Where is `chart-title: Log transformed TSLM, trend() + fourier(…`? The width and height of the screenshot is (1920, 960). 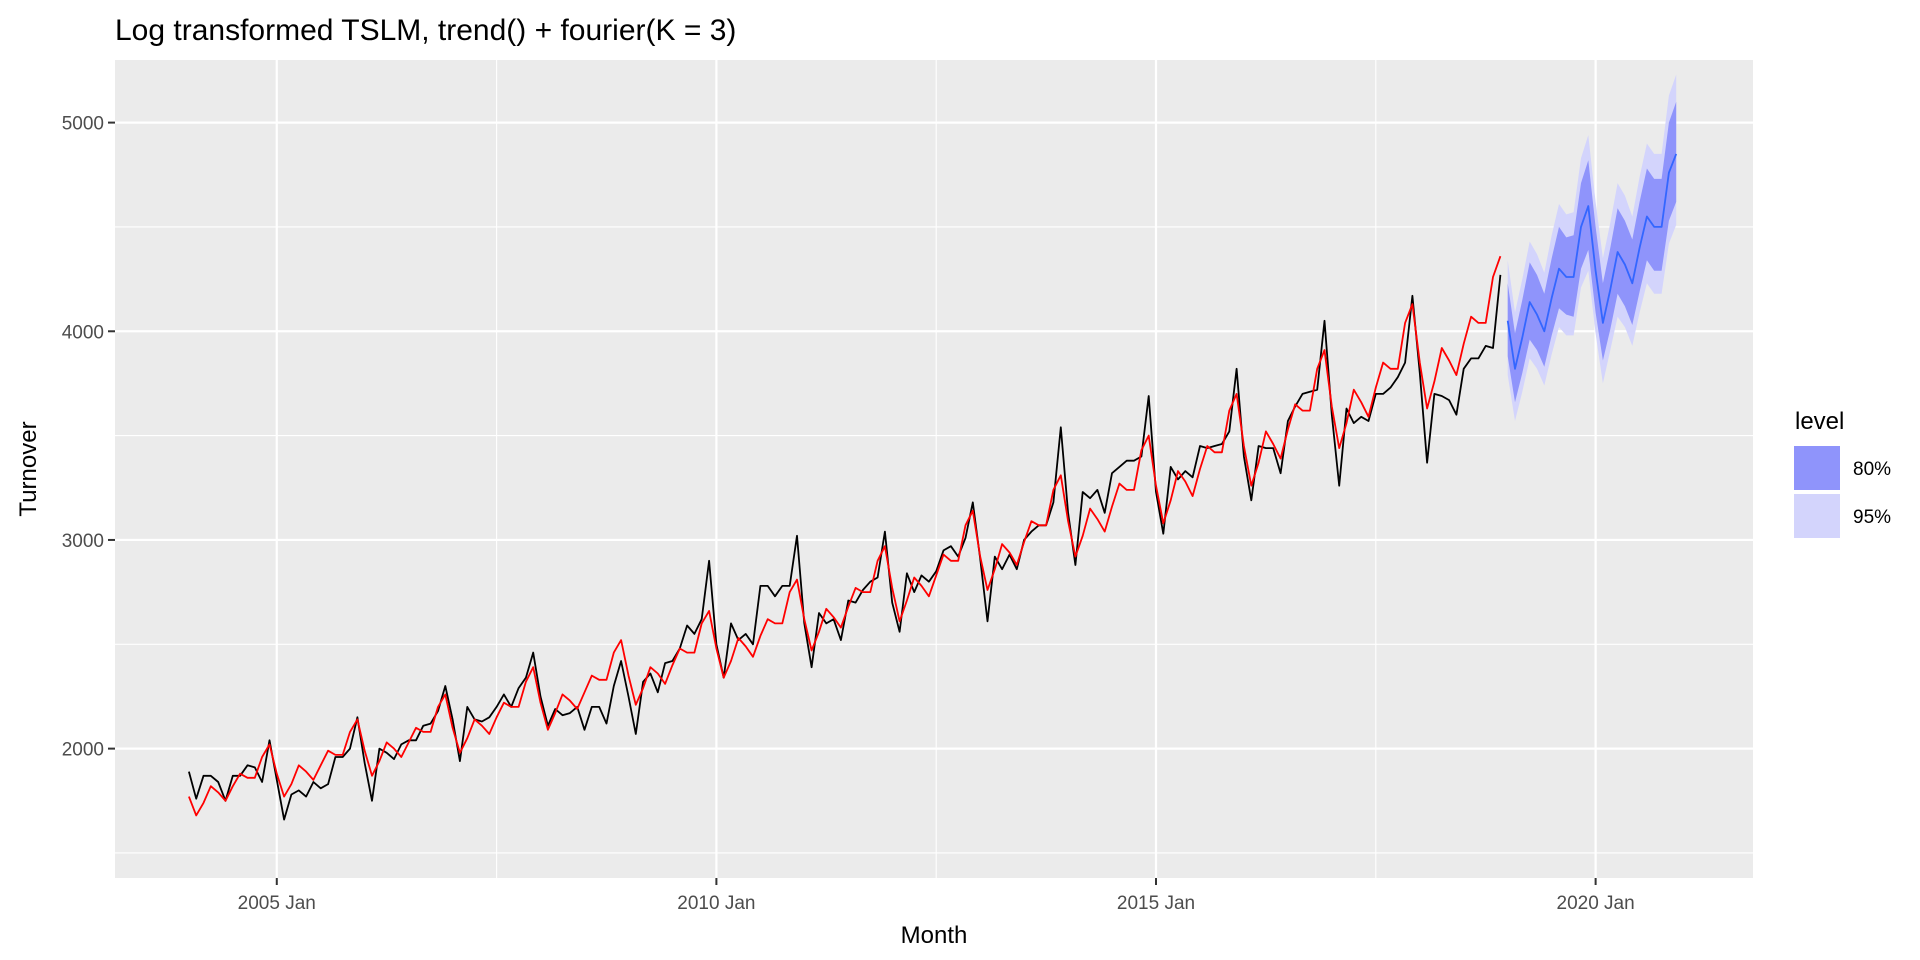 chart-title: Log transformed TSLM, trend() + fourier(… is located at coordinates (425, 30).